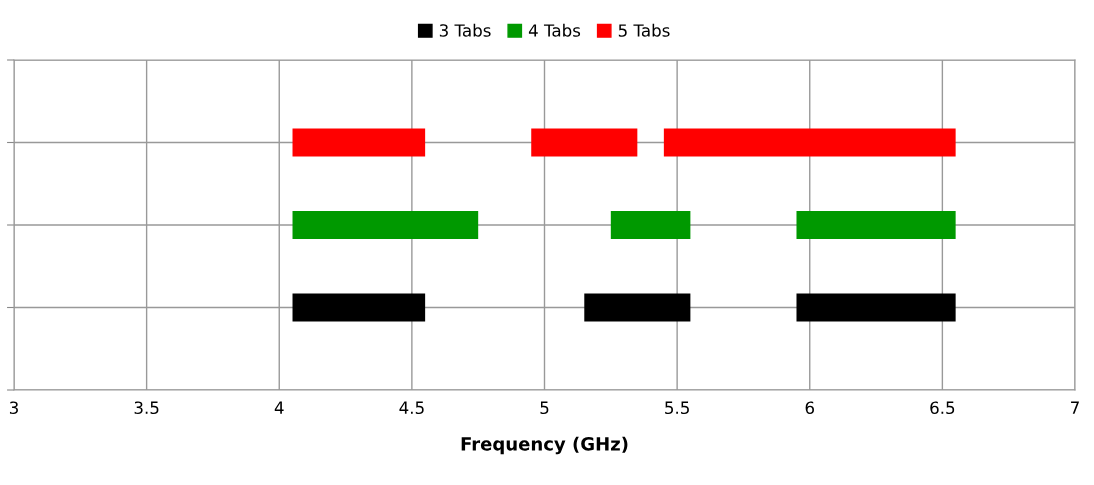 This screenshot has height=485, width=1094. I want to click on x-tick-label: 4.5, so click(411, 408).